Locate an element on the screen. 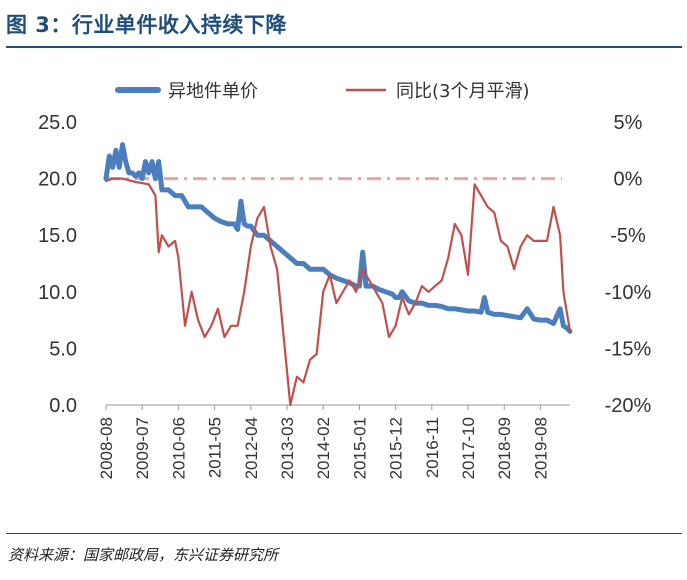  source-note: 资料来源：国家邮政局，东兴证券研究所 is located at coordinates (143, 555).